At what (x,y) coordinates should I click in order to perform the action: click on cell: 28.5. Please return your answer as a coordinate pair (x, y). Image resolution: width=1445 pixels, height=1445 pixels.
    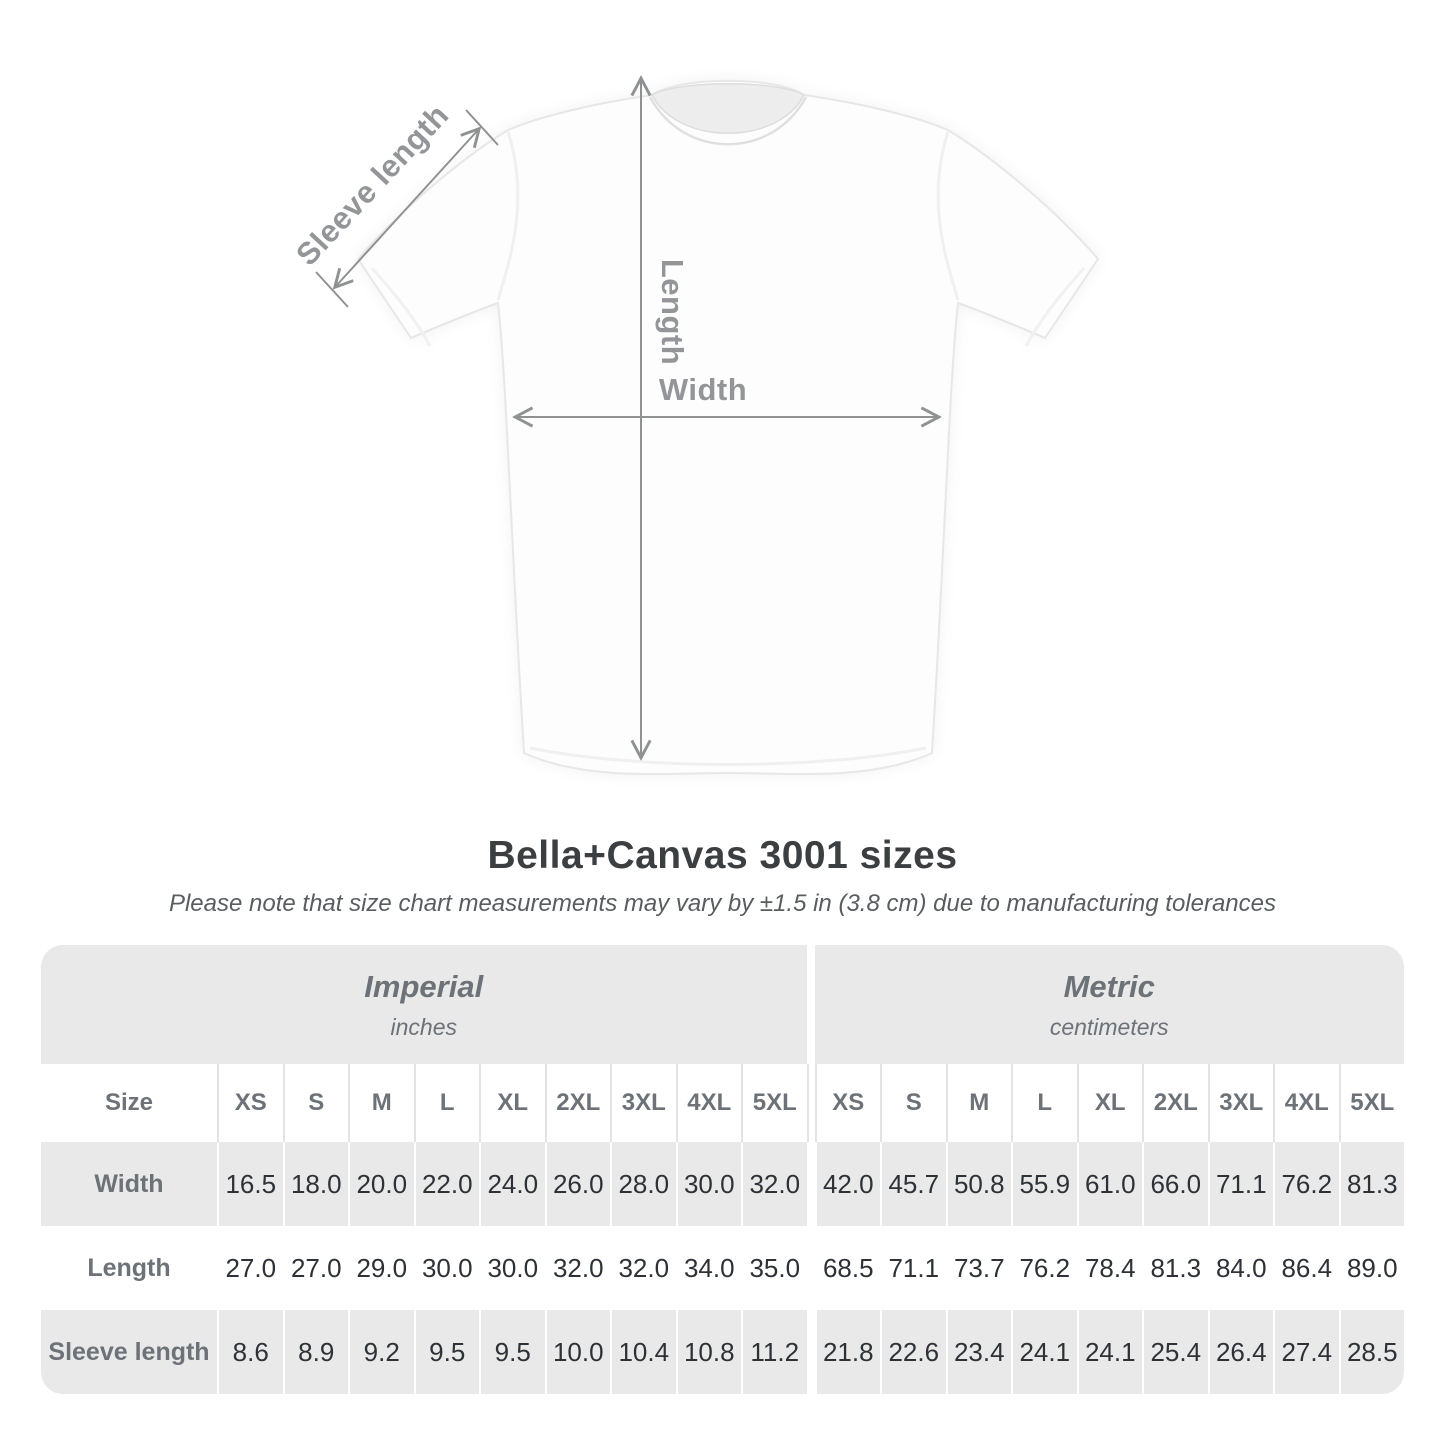
    Looking at the image, I should click on (1371, 1352).